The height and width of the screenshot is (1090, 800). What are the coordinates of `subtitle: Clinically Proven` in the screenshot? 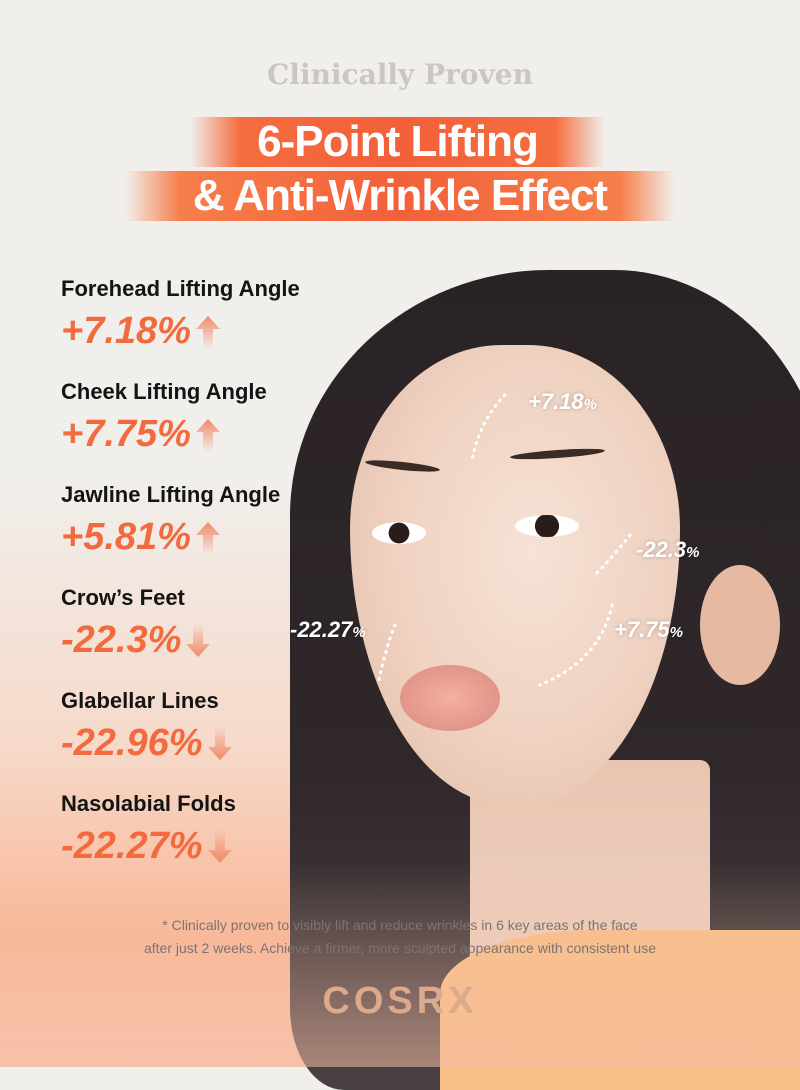 It's located at (400, 74).